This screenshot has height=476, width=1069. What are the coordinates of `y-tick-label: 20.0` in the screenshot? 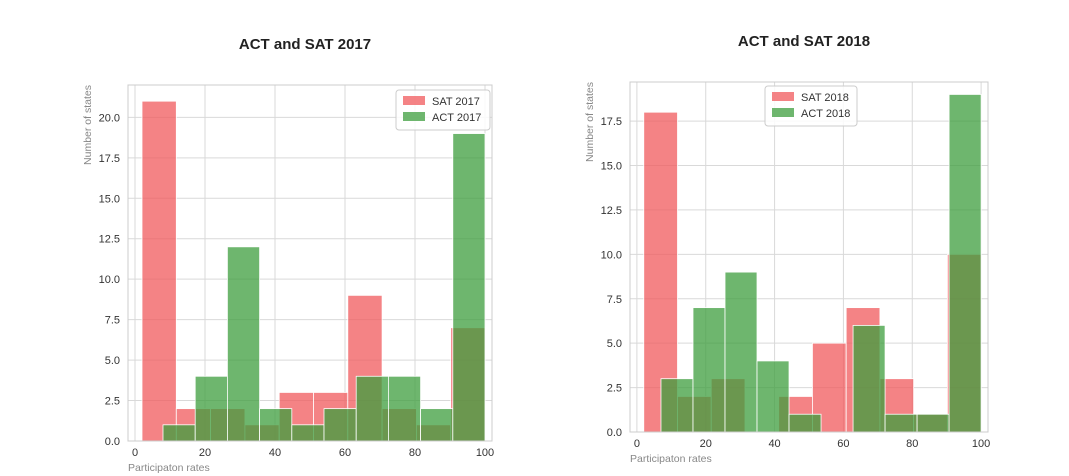 It's located at (109, 118).